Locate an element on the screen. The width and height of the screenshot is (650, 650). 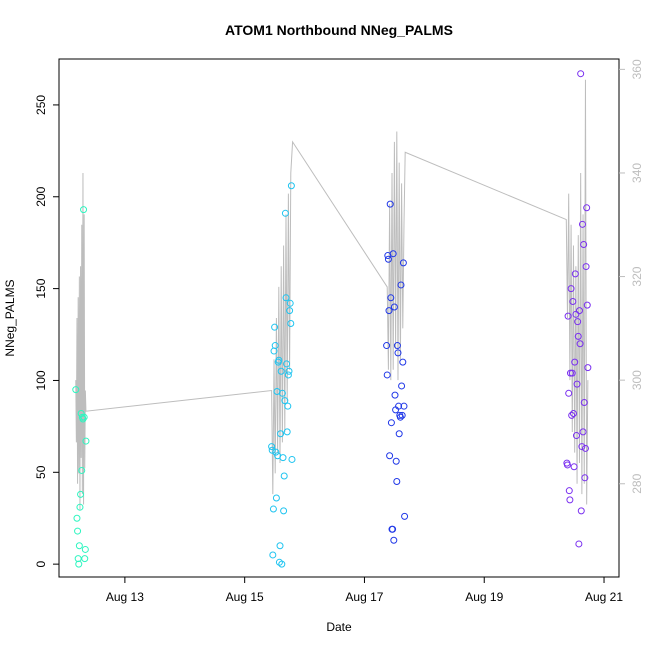
y-tick-label: 0 is located at coordinates (41, 563).